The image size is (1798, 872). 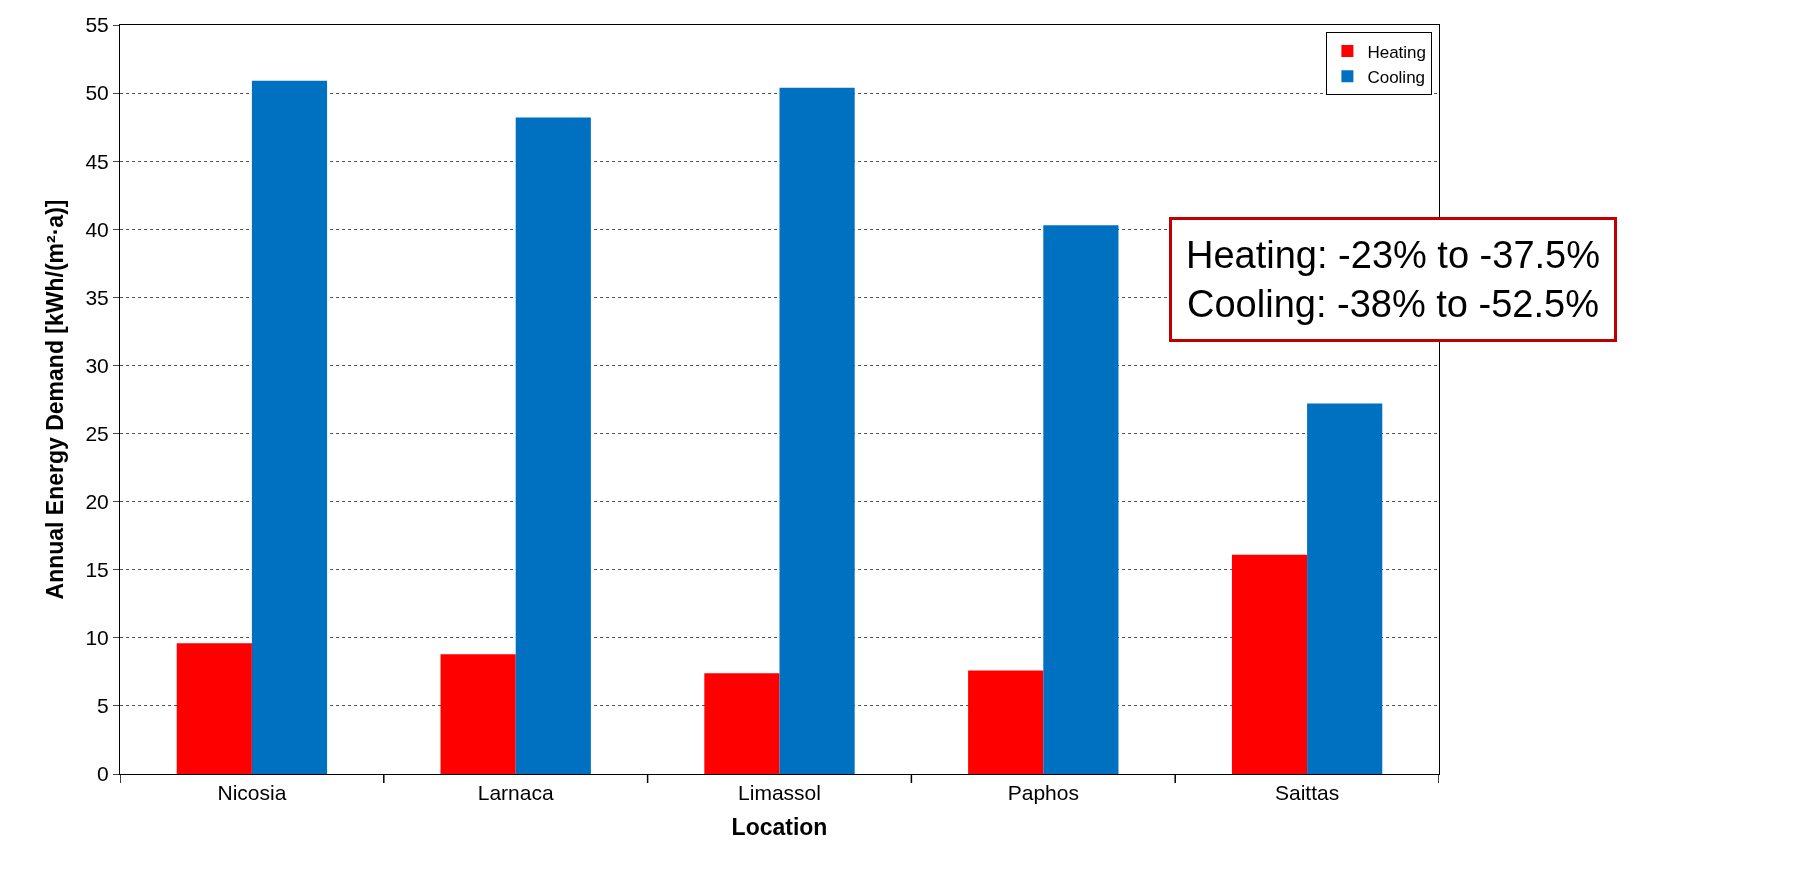 I want to click on y-tick-label: 55, so click(x=97, y=25).